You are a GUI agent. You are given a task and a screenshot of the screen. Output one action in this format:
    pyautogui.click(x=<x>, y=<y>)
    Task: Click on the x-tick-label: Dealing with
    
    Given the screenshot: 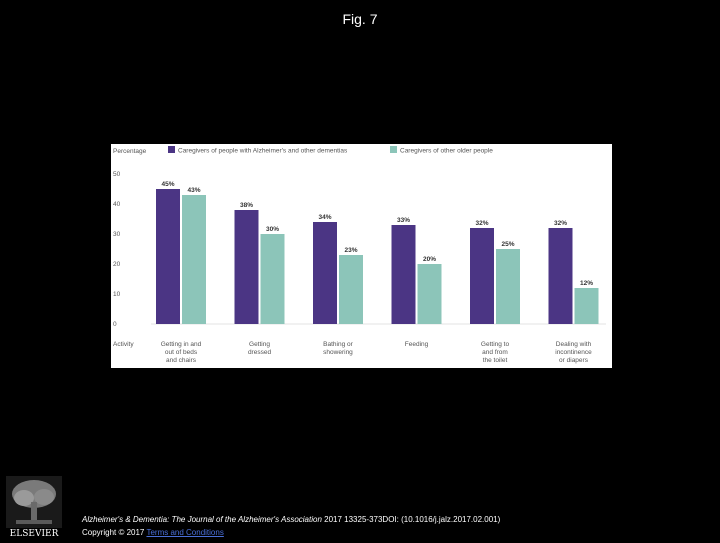 What is the action you would take?
    pyautogui.click(x=574, y=344)
    